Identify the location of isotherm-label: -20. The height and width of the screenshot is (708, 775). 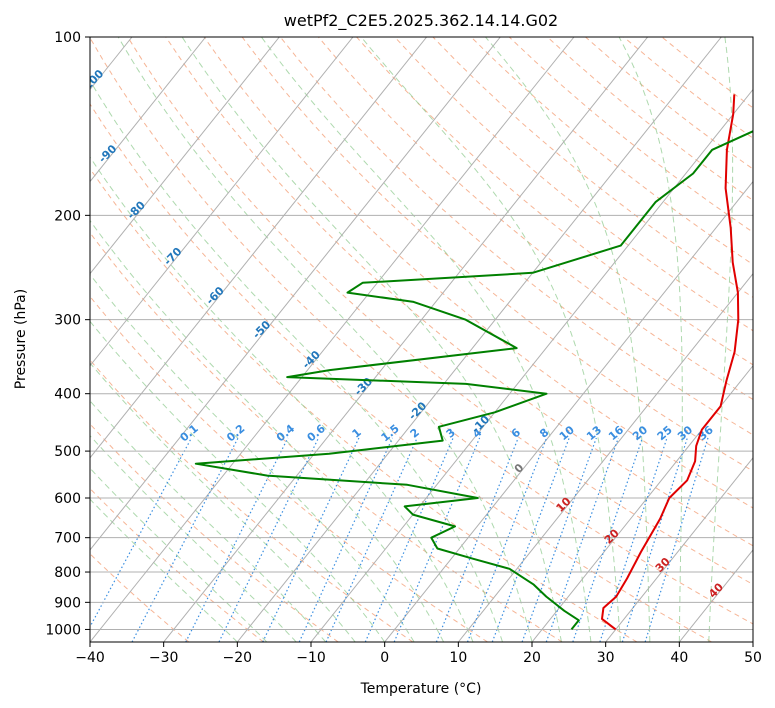
(417, 410).